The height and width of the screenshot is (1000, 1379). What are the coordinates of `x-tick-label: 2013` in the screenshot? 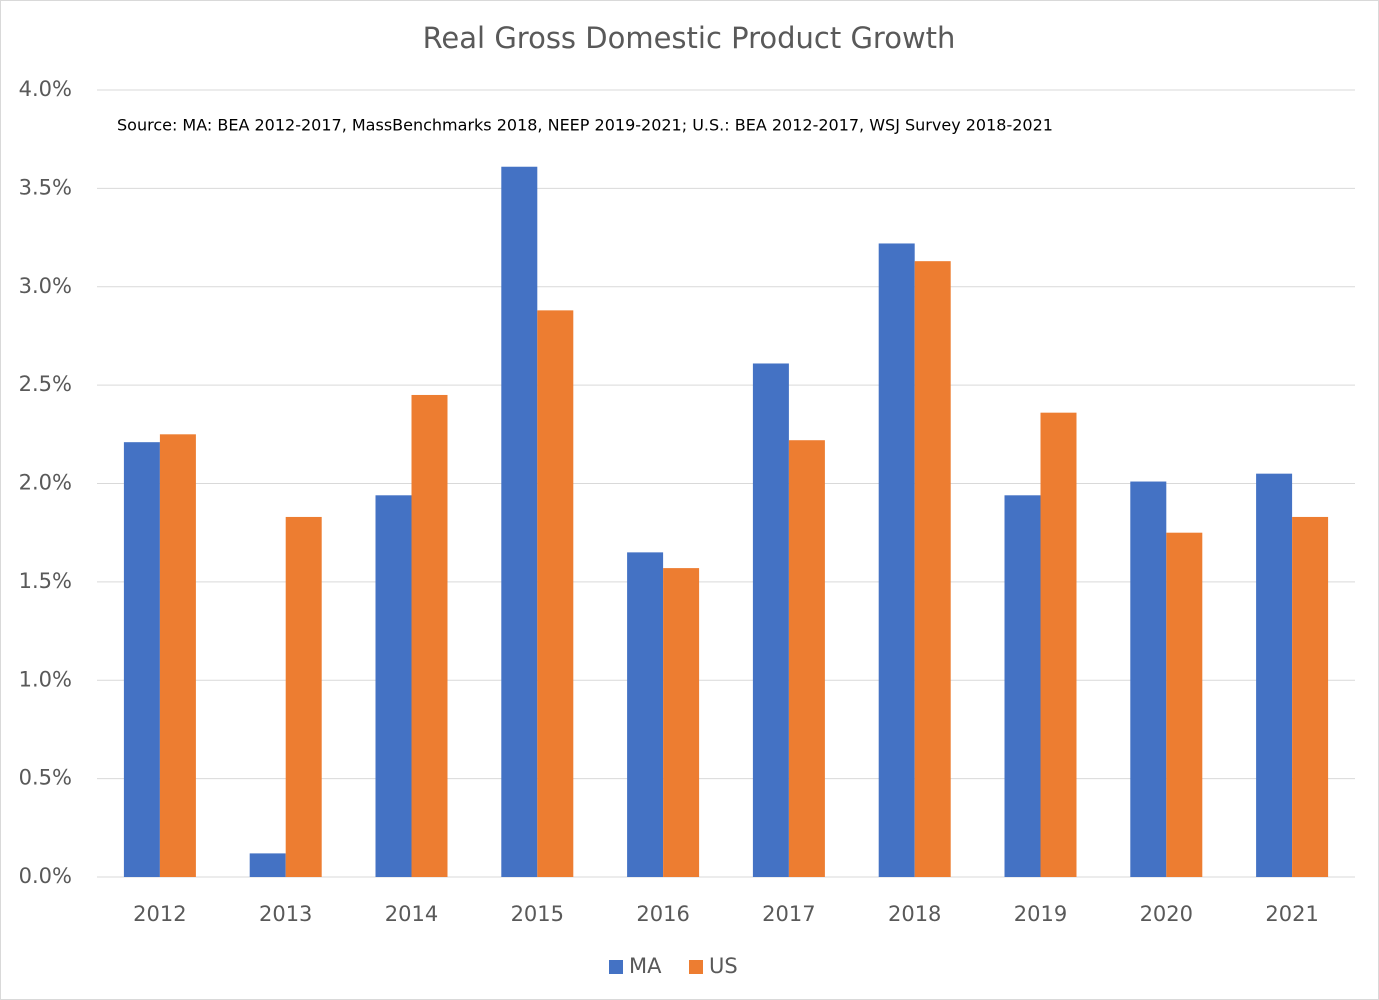 It's located at (285, 914).